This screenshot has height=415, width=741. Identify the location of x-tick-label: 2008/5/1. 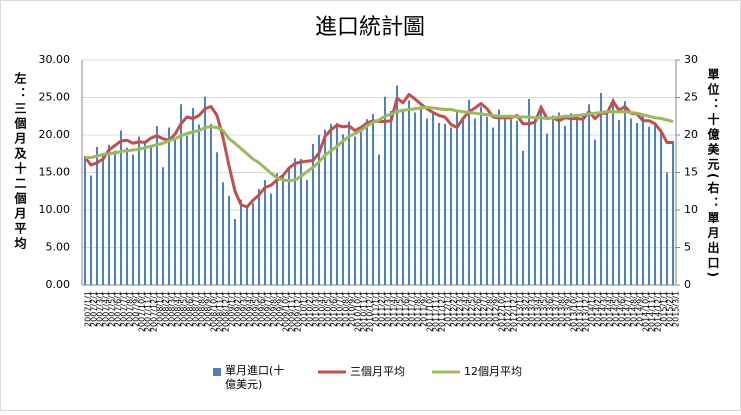
(184, 309).